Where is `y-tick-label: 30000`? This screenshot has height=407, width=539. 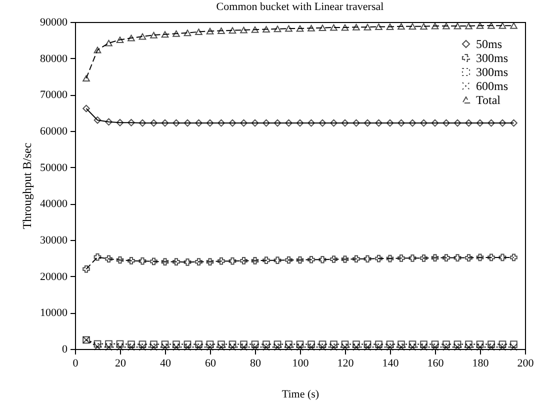 y-tick-label: 30000 is located at coordinates (54, 240).